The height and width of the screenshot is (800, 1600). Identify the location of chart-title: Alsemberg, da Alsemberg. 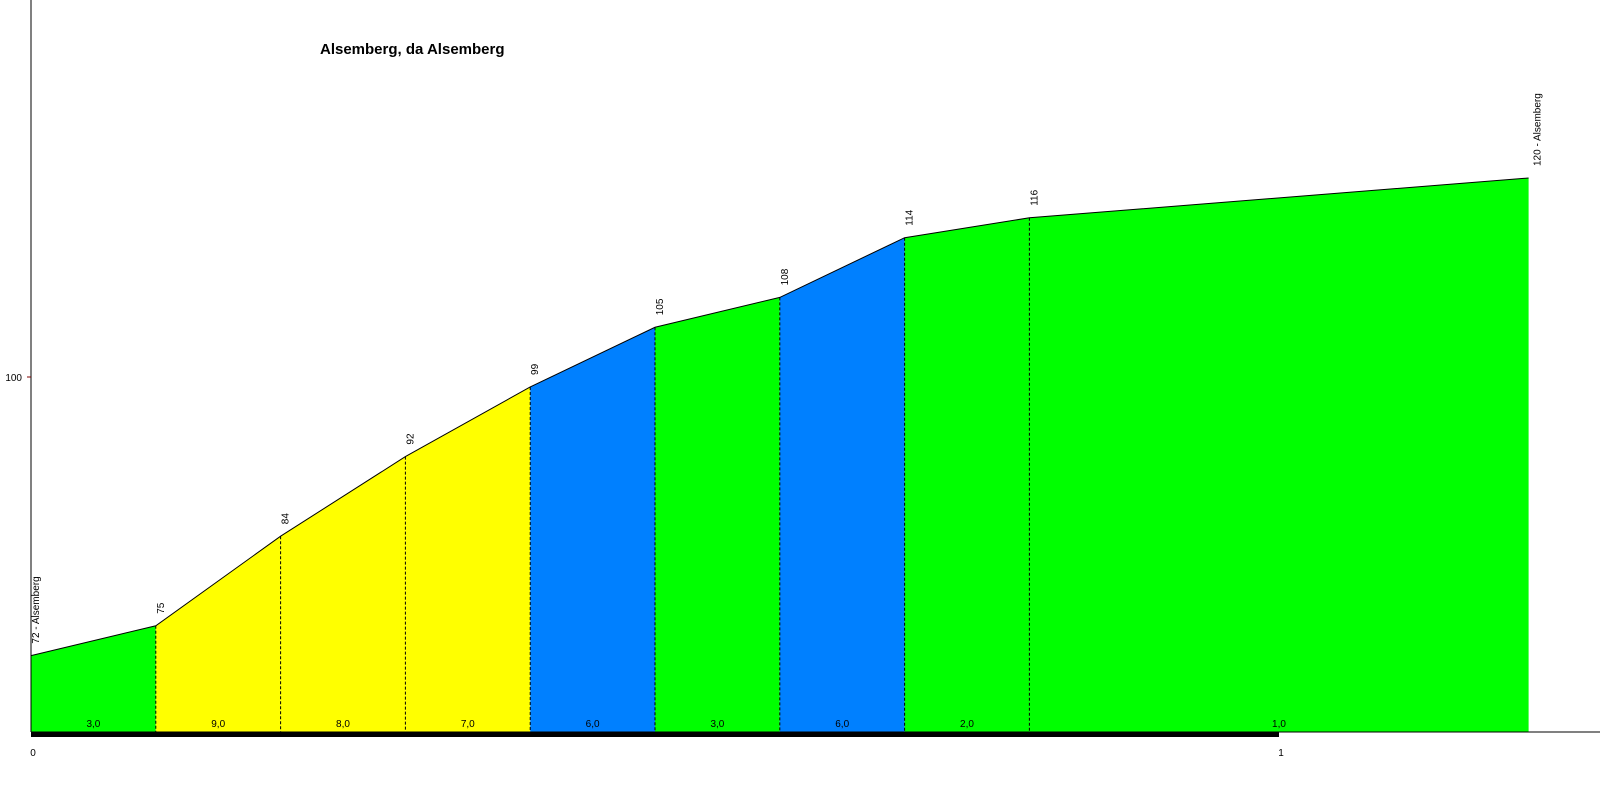
(412, 49).